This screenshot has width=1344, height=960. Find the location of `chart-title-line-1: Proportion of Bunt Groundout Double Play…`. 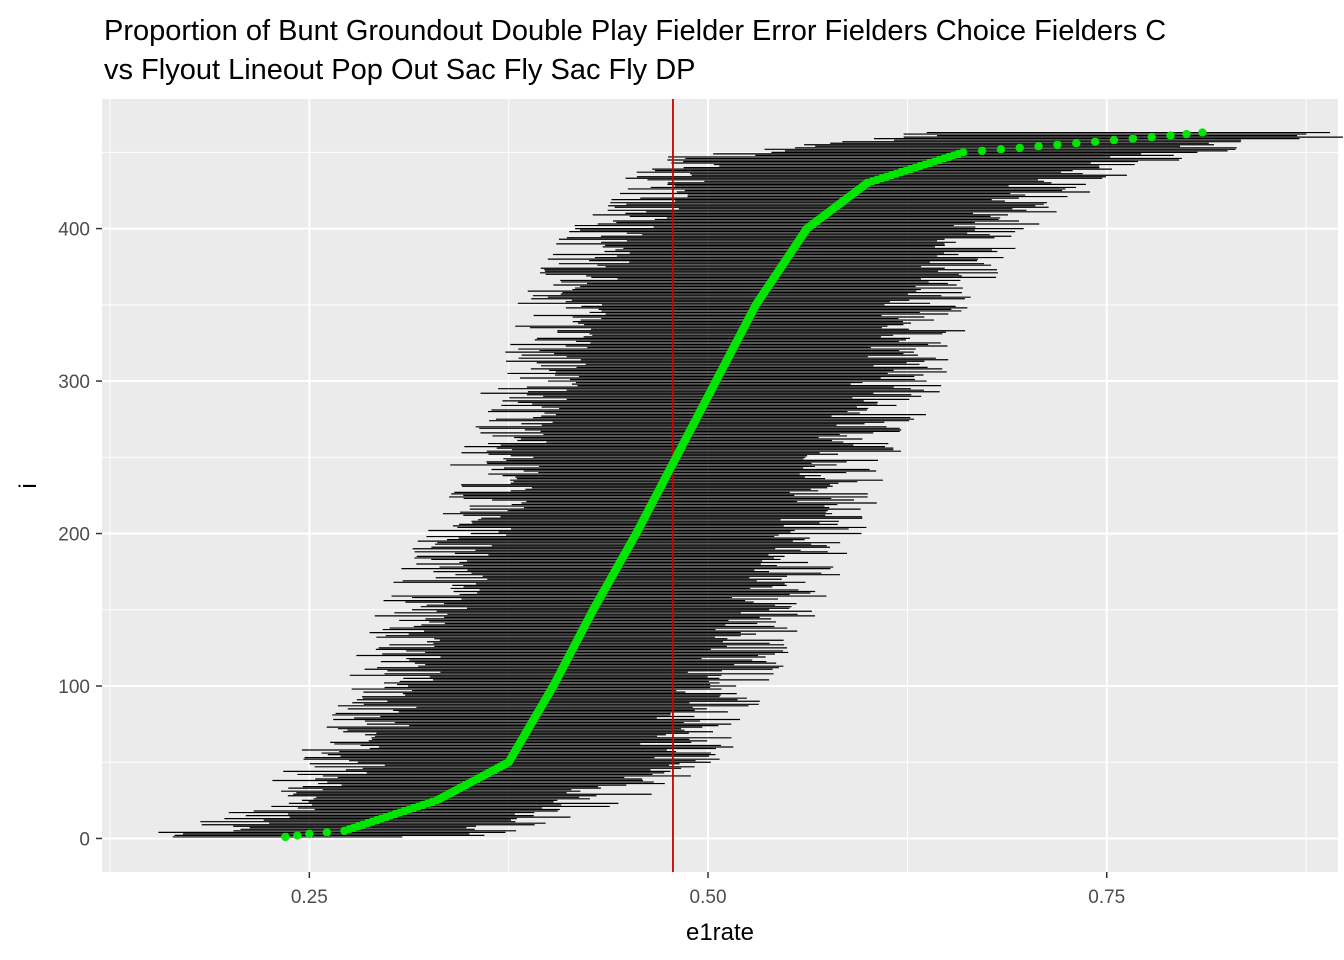

chart-title-line-1: Proportion of Bunt Groundout Double Play… is located at coordinates (635, 31).